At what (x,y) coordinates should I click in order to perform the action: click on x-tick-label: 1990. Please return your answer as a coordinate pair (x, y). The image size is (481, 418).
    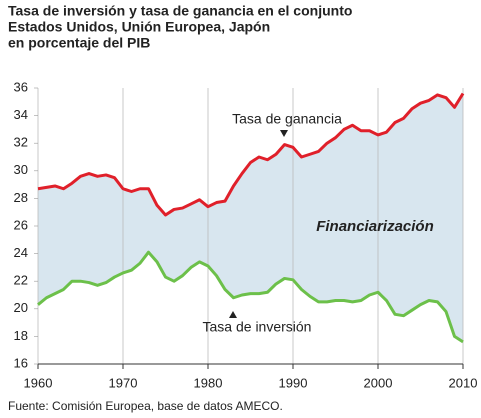
    Looking at the image, I should click on (293, 382).